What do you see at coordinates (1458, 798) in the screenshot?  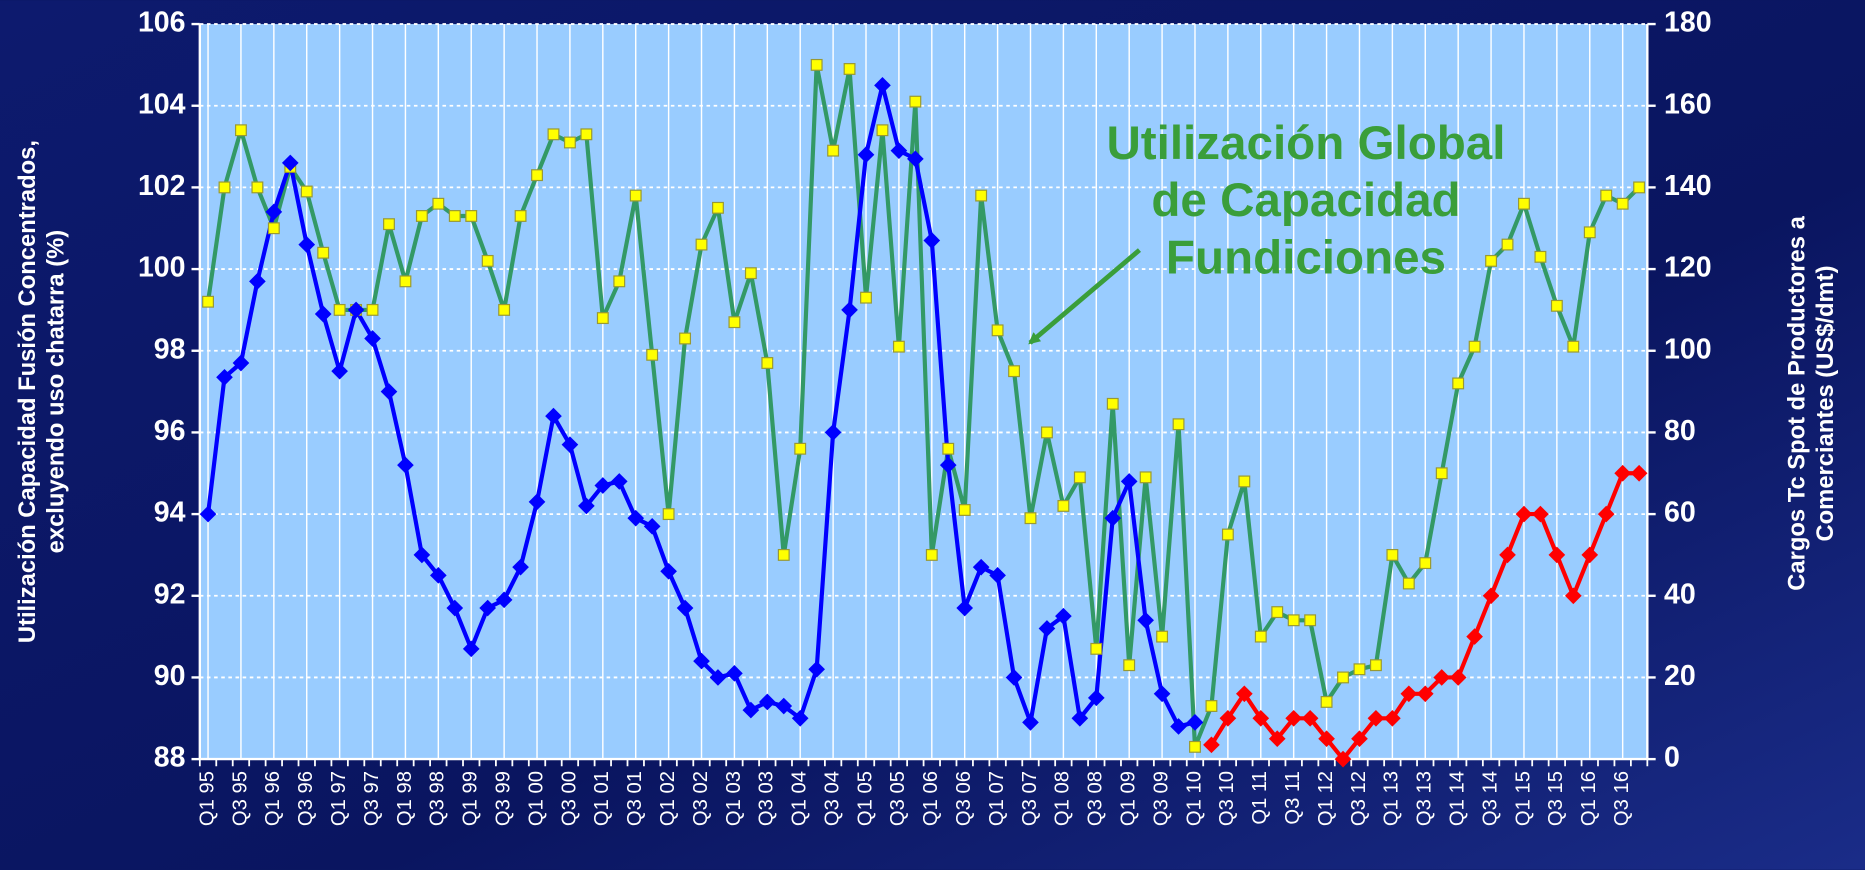 I see `x-tick-label: Q1 14` at bounding box center [1458, 798].